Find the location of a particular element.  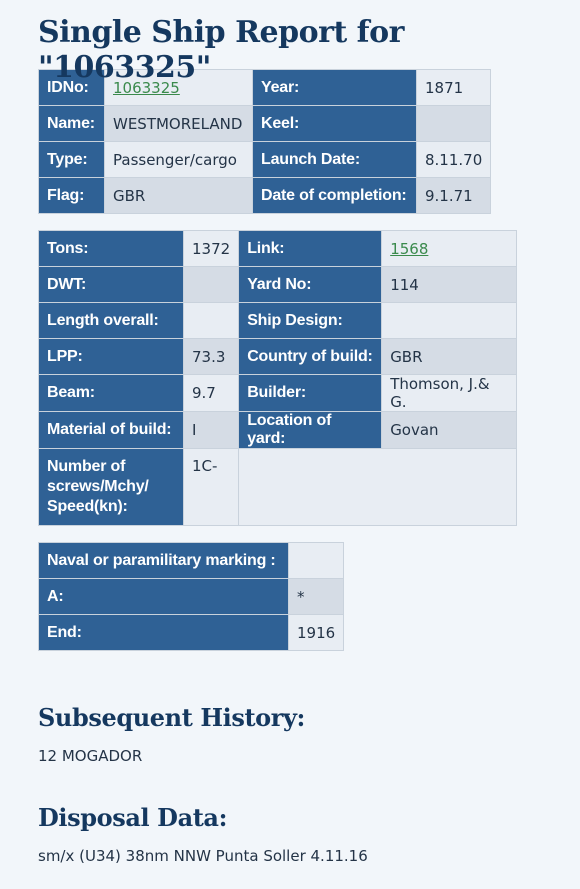

name-label: Name: is located at coordinates (71, 123).